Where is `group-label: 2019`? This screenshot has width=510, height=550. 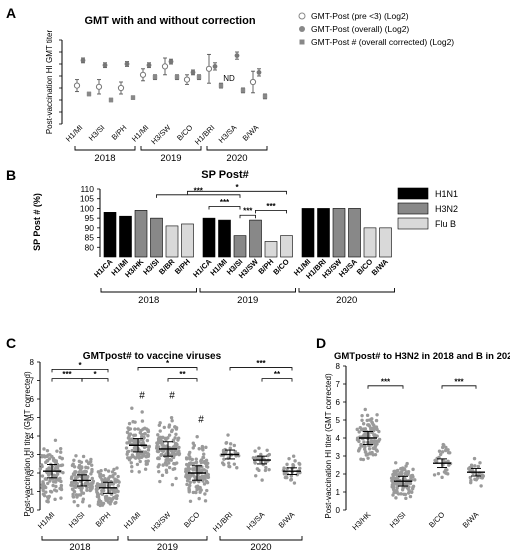 group-label: 2019 is located at coordinates (167, 546).